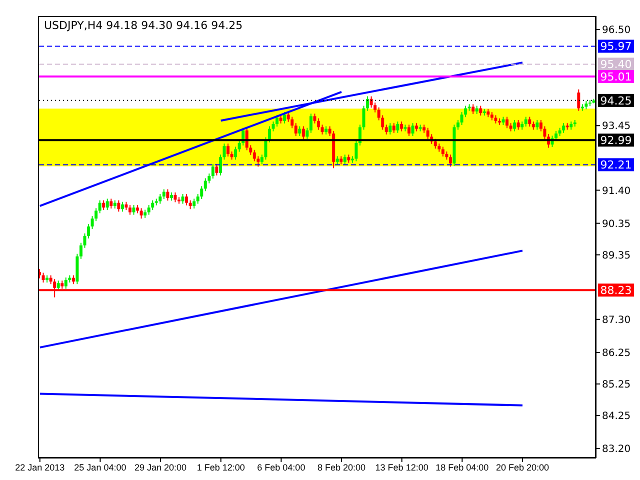  I want to click on x-tick-label: 8 Feb 20:00, so click(341, 467).